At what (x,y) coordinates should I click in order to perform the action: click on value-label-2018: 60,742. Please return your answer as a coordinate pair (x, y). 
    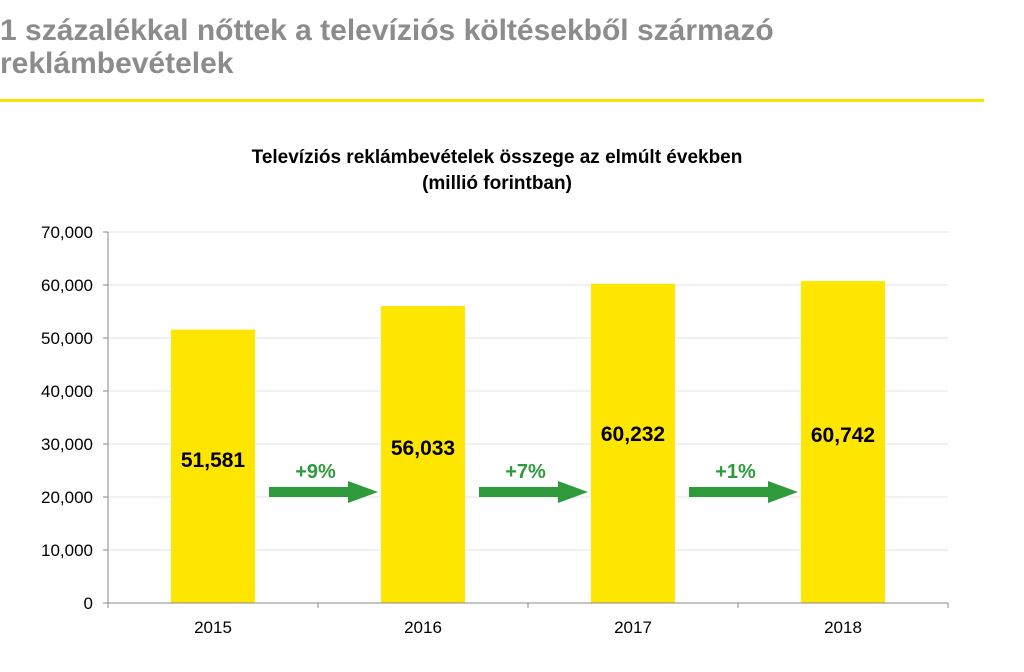
    Looking at the image, I should click on (843, 435).